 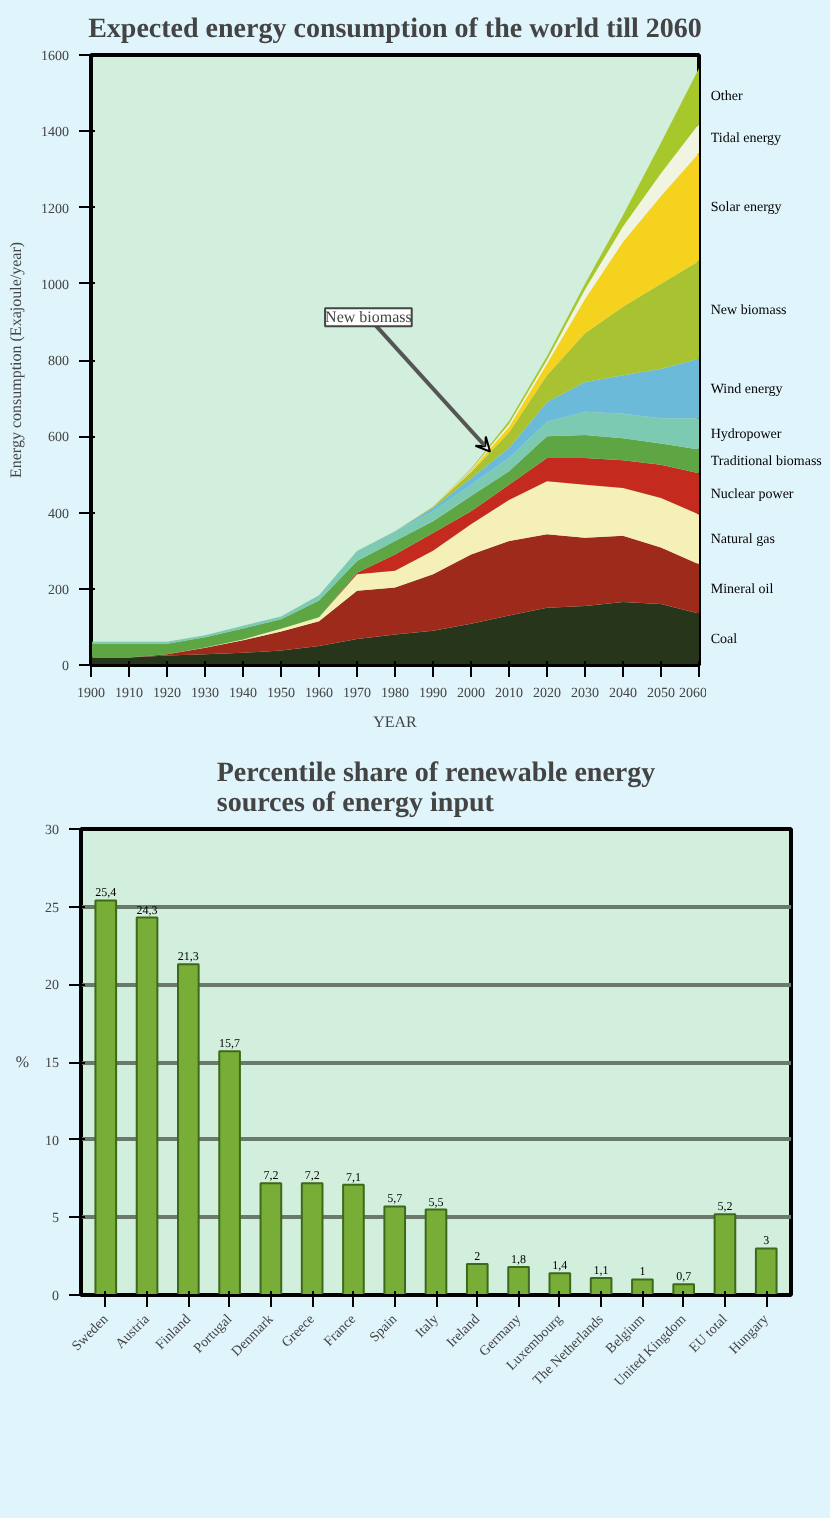 I want to click on y-axis-title: Energy consumption (Exajoule/year), so click(x=16, y=360).